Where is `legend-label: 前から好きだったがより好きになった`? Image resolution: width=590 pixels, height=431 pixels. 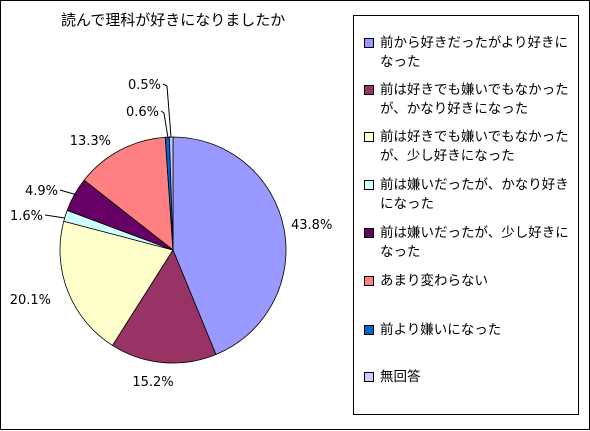 legend-label: 前から好きだったがより好きになった is located at coordinates (474, 52).